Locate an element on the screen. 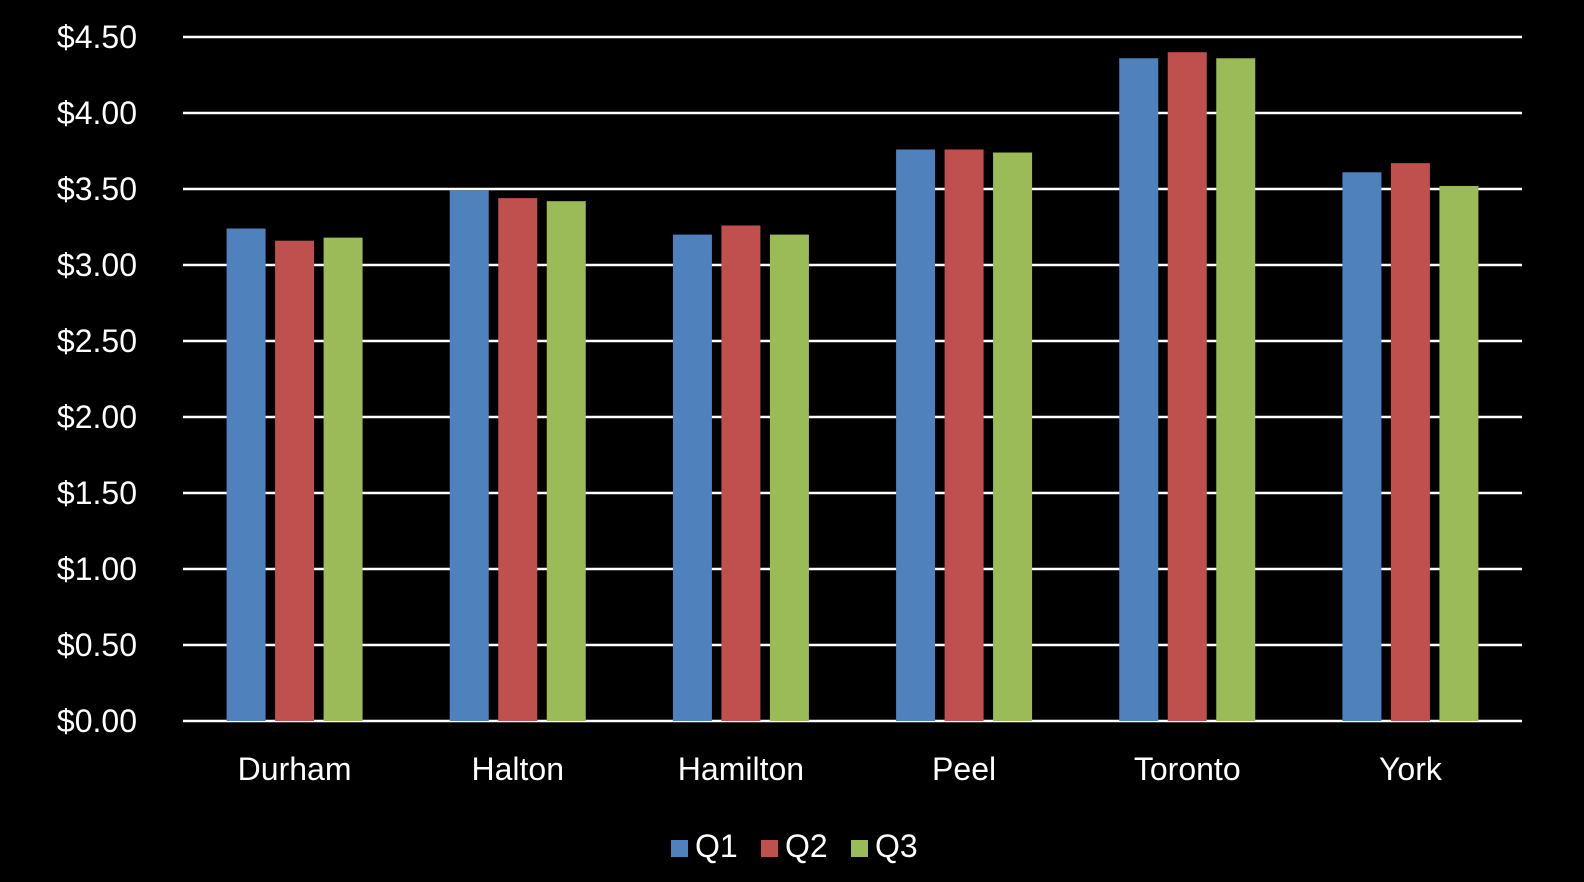 The width and height of the screenshot is (1584, 882). y-tick-label: $3.50 is located at coordinates (97, 189).